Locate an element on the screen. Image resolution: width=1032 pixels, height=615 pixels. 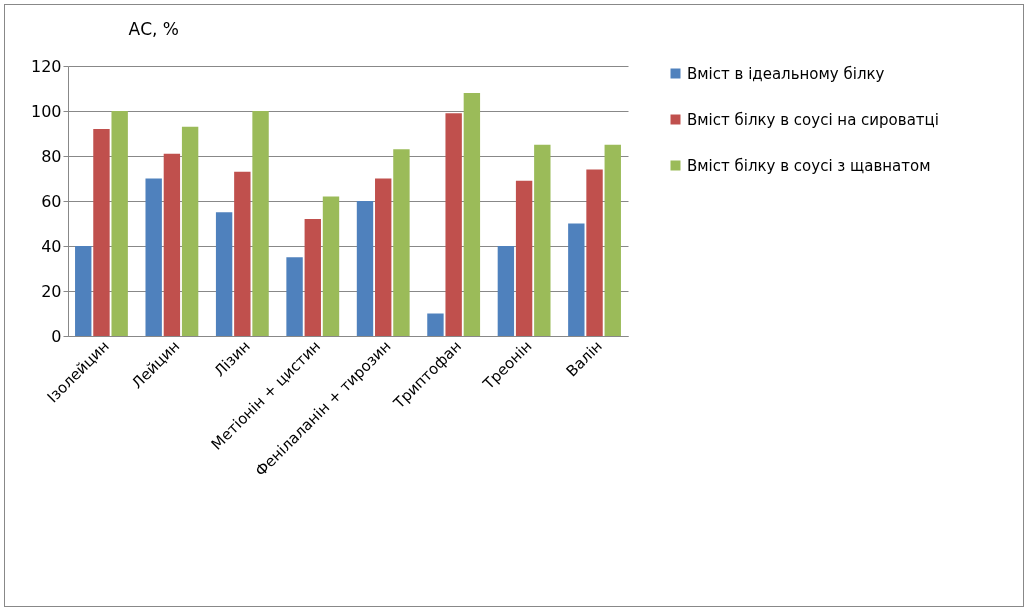
y-tick-label: 0 is located at coordinates (56, 336).